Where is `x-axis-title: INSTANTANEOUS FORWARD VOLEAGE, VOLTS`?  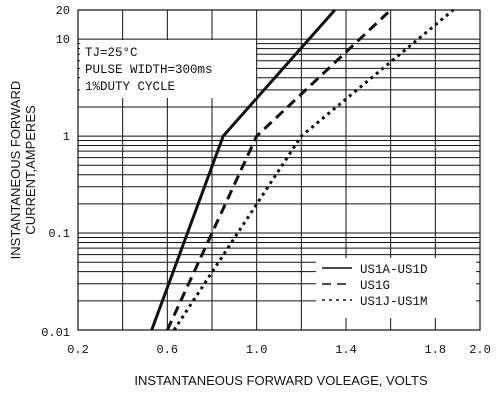 x-axis-title: INSTANTANEOUS FORWARD VOLEAGE, VOLTS is located at coordinates (281, 380).